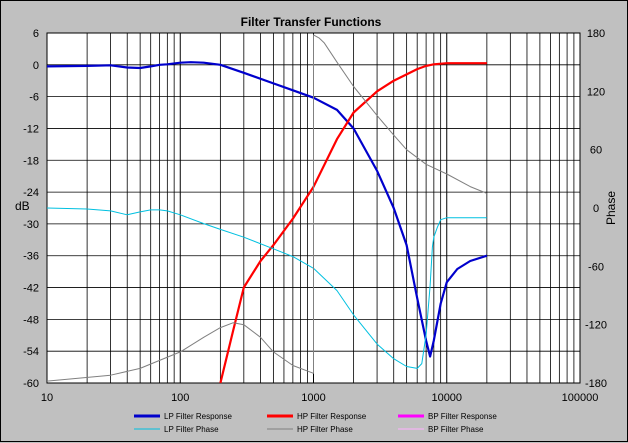 The width and height of the screenshot is (628, 443). What do you see at coordinates (31, 225) in the screenshot?
I see `y-tick-label-left: -30` at bounding box center [31, 225].